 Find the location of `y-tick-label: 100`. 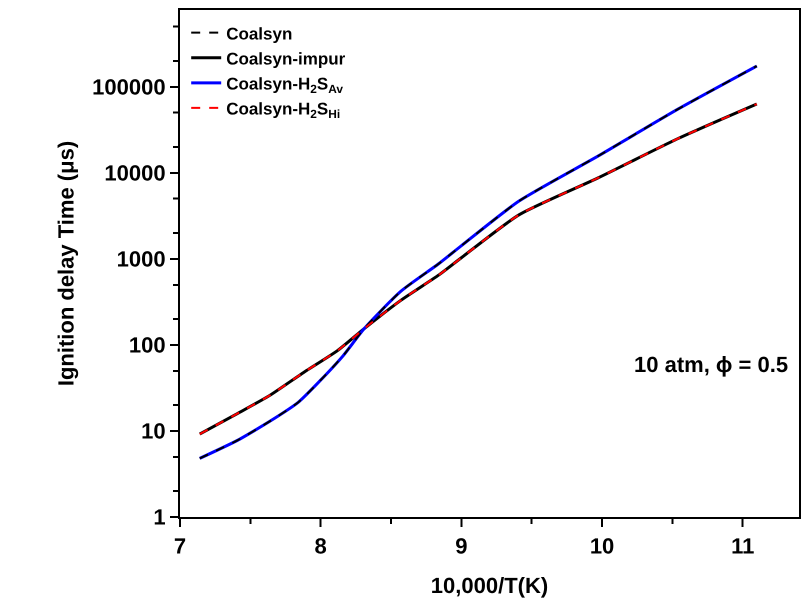

y-tick-label: 100 is located at coordinates (147, 345).